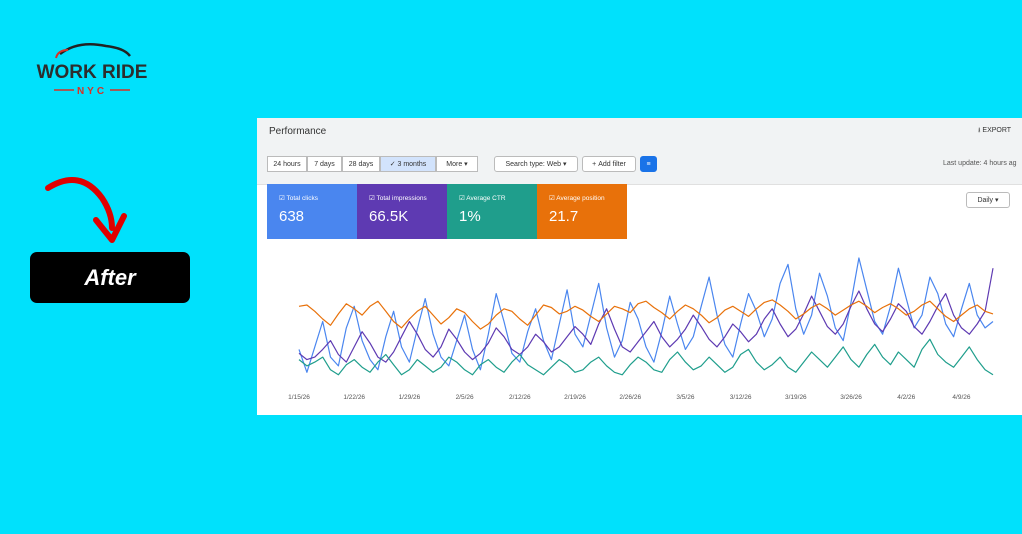 Image resolution: width=1022 pixels, height=534 pixels. I want to click on arrow-shaft, so click(80, 204).